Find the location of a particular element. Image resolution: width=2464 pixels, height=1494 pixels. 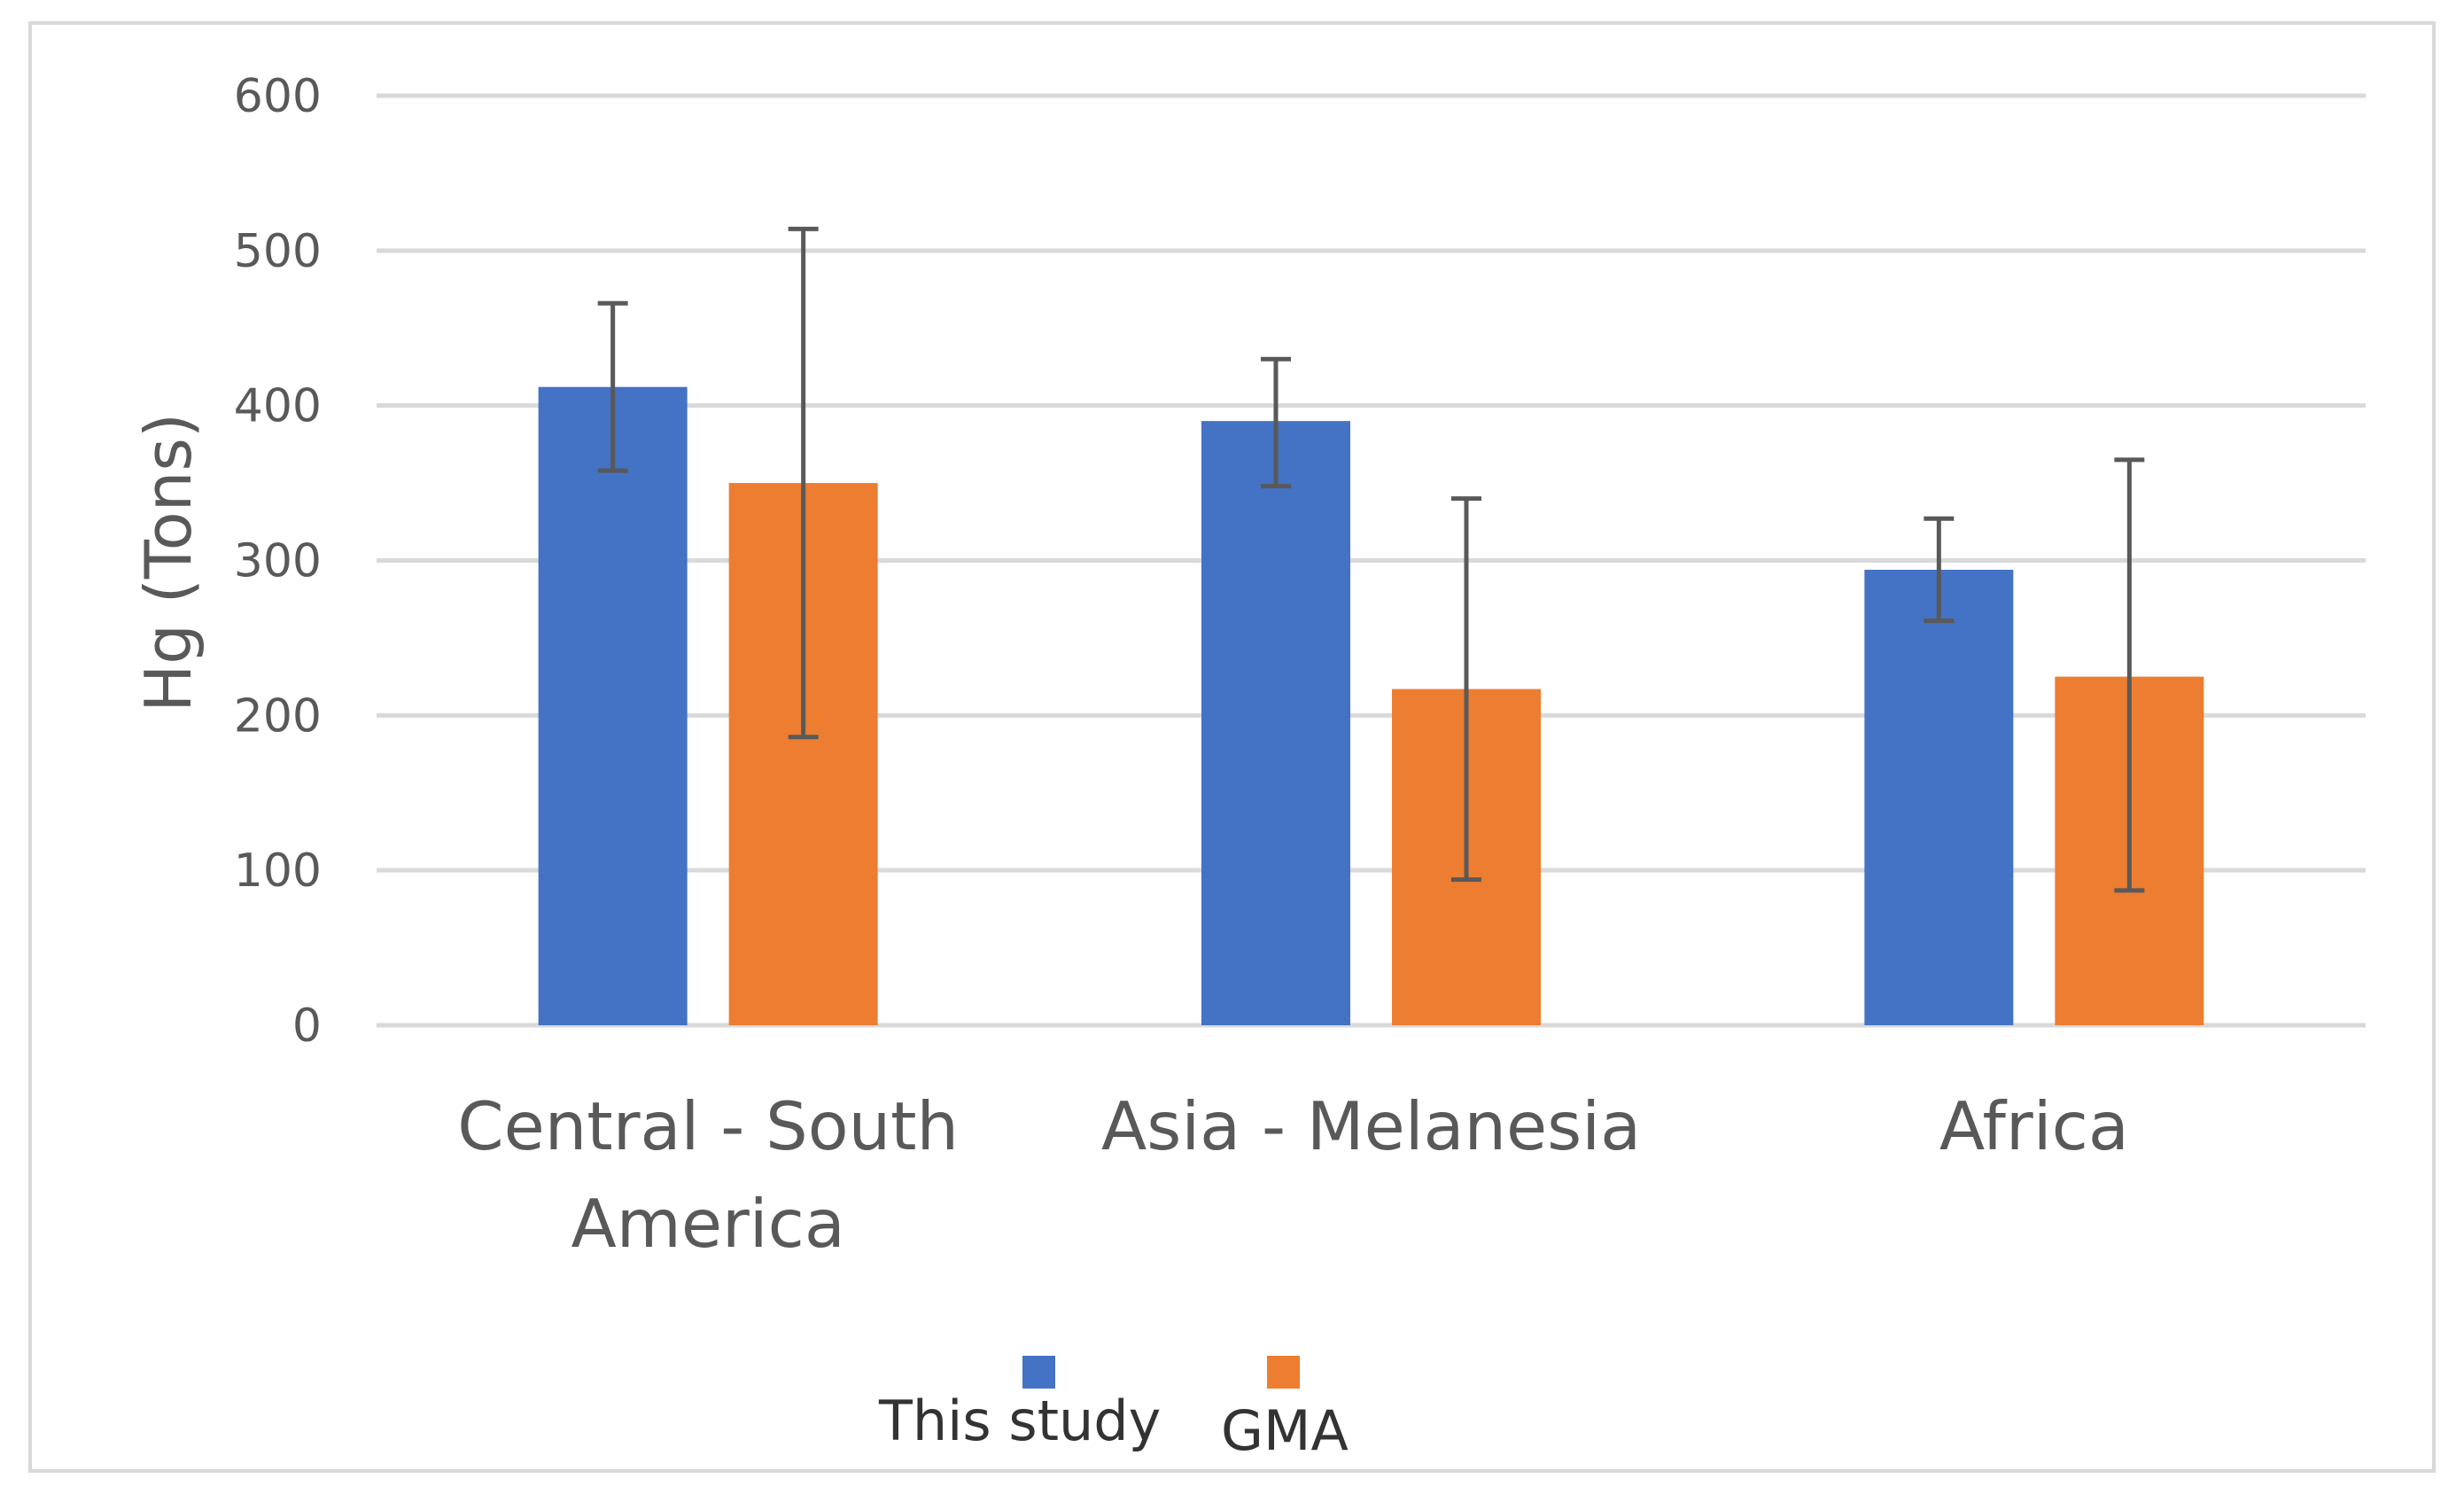

y-tick-label: 100 is located at coordinates (278, 871).